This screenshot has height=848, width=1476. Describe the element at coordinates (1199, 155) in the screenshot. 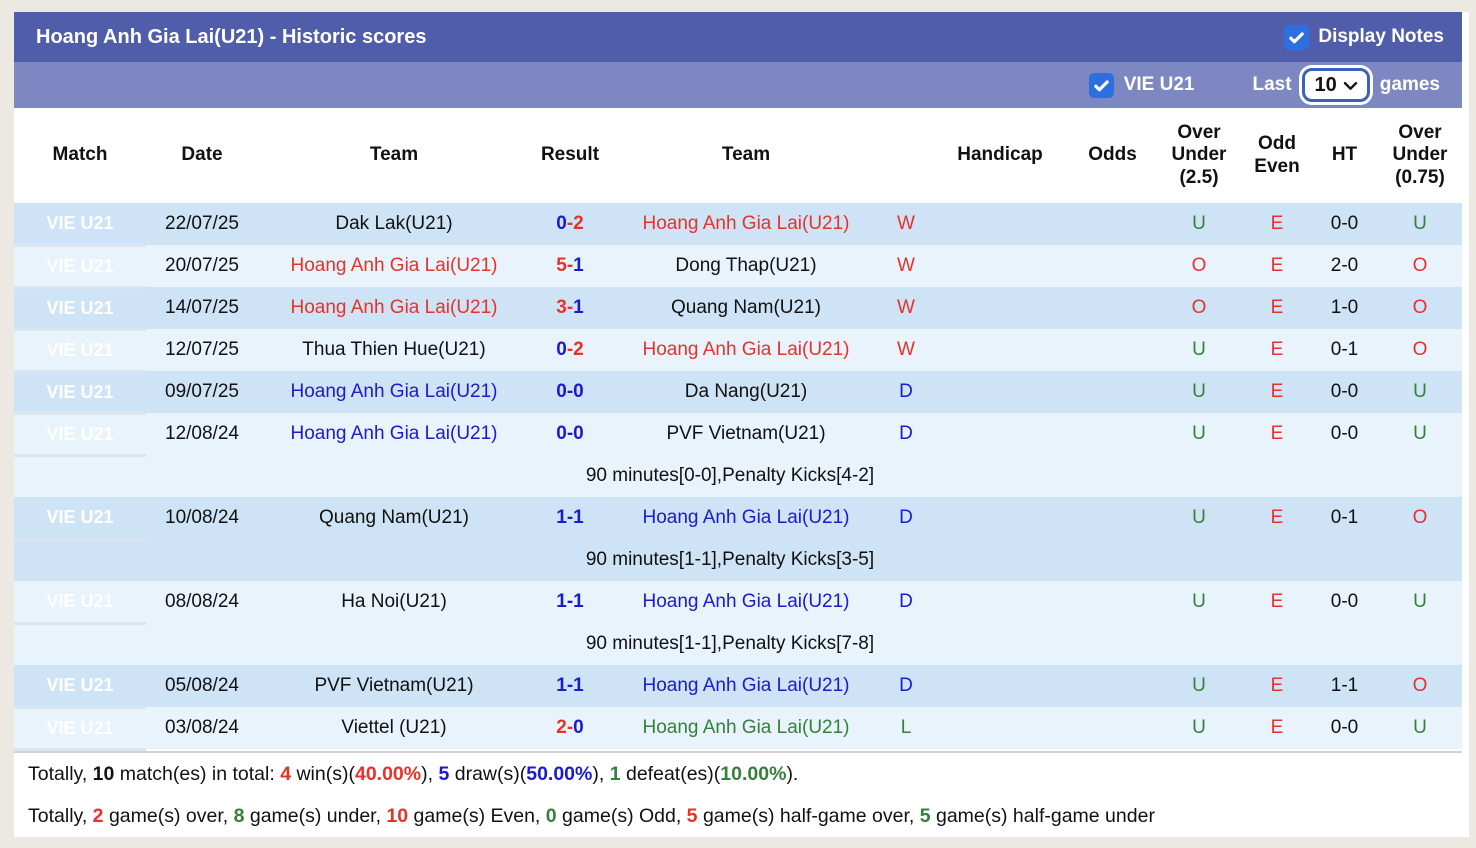

I see `col-header-over-under-25: Over Under (2.5)` at that location.